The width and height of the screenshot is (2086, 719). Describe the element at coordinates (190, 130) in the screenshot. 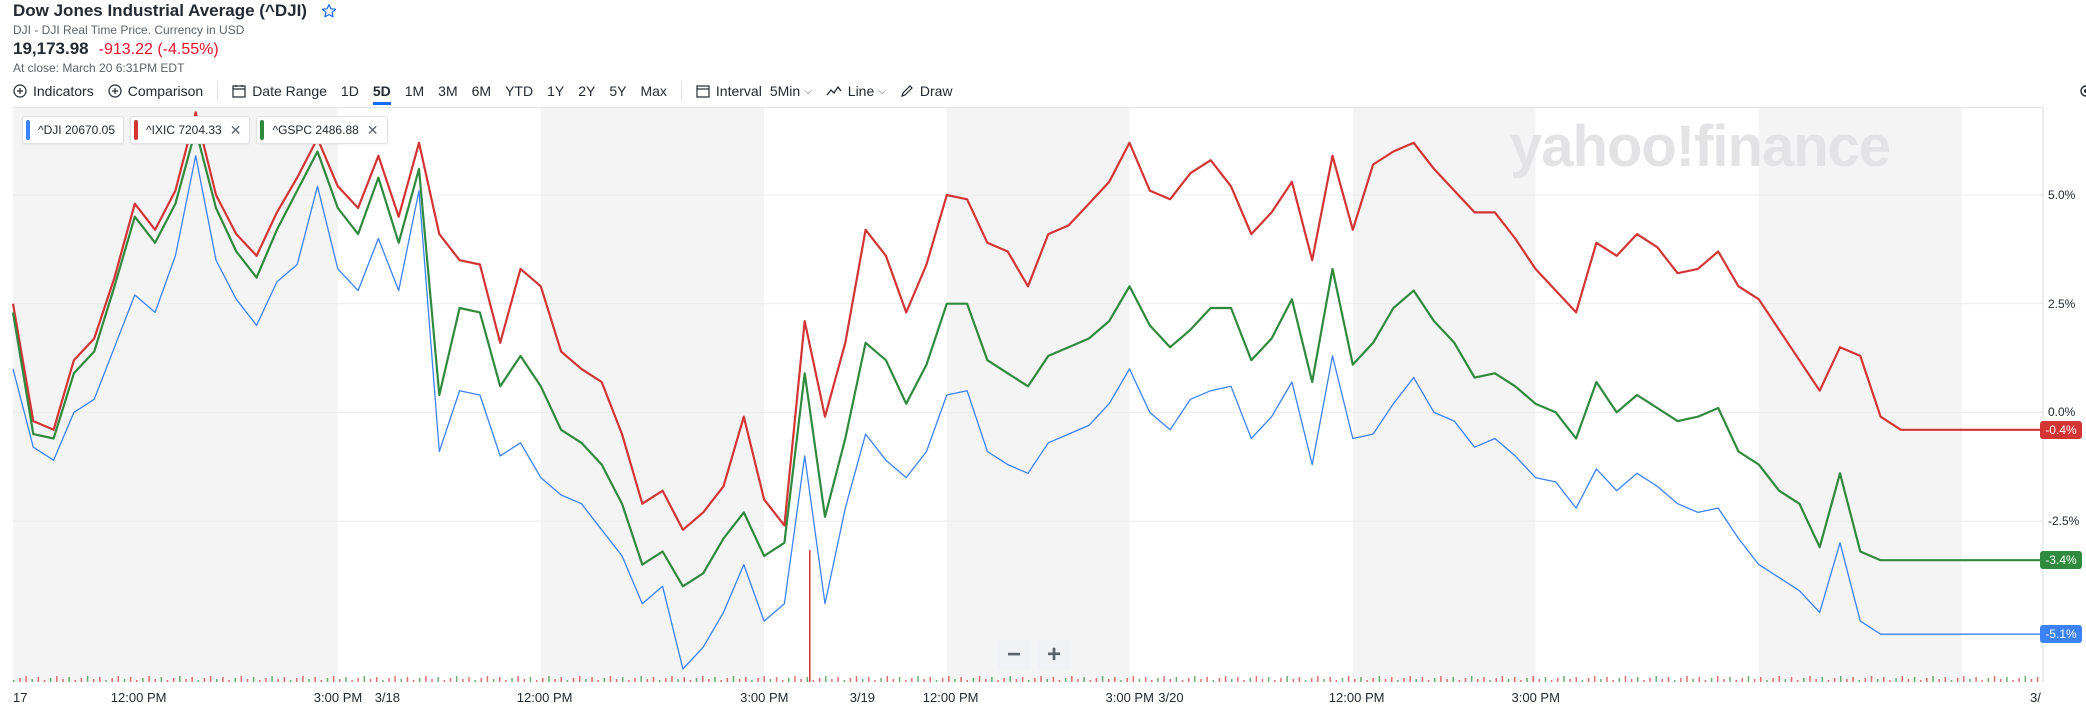

I see `legend-item-ixic: ^IXIC 7204.33 ✕` at that location.